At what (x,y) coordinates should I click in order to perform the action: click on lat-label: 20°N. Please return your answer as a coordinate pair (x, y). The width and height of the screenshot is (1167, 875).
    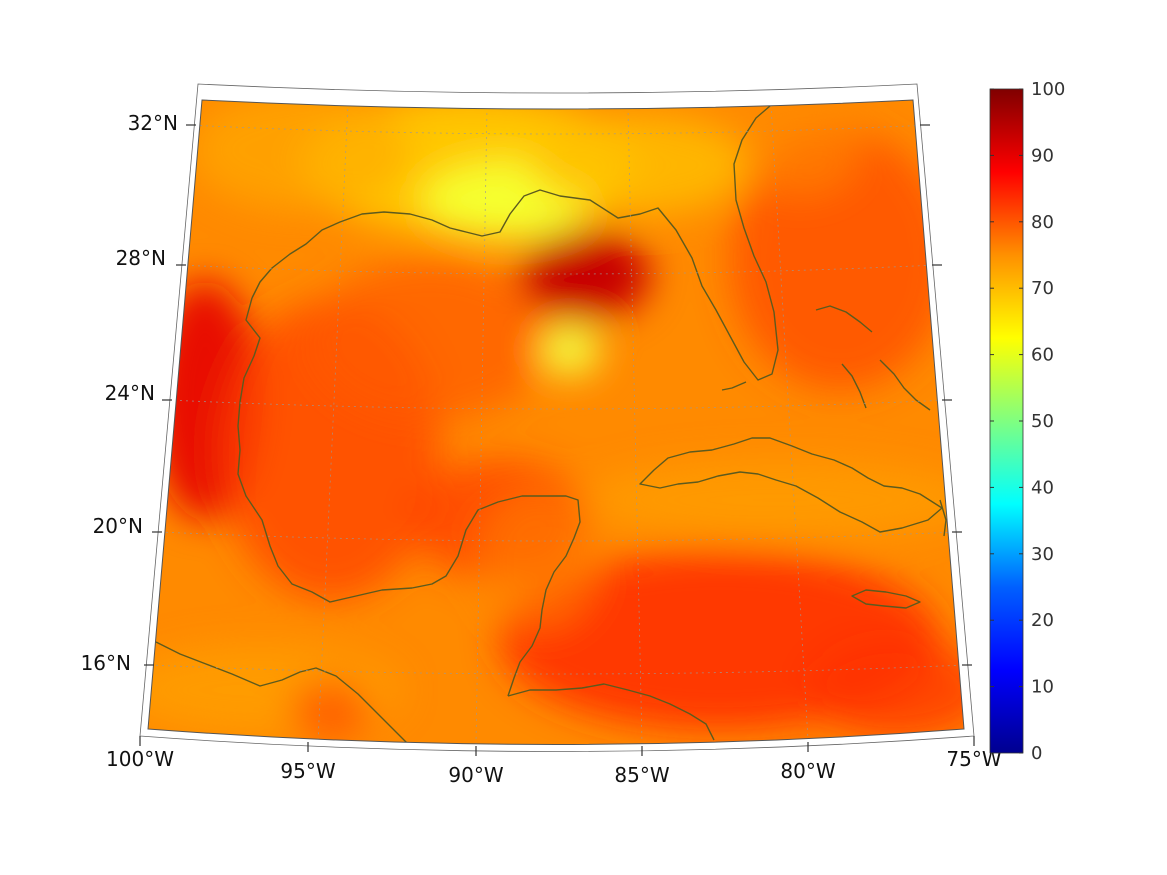
    Looking at the image, I should click on (118, 526).